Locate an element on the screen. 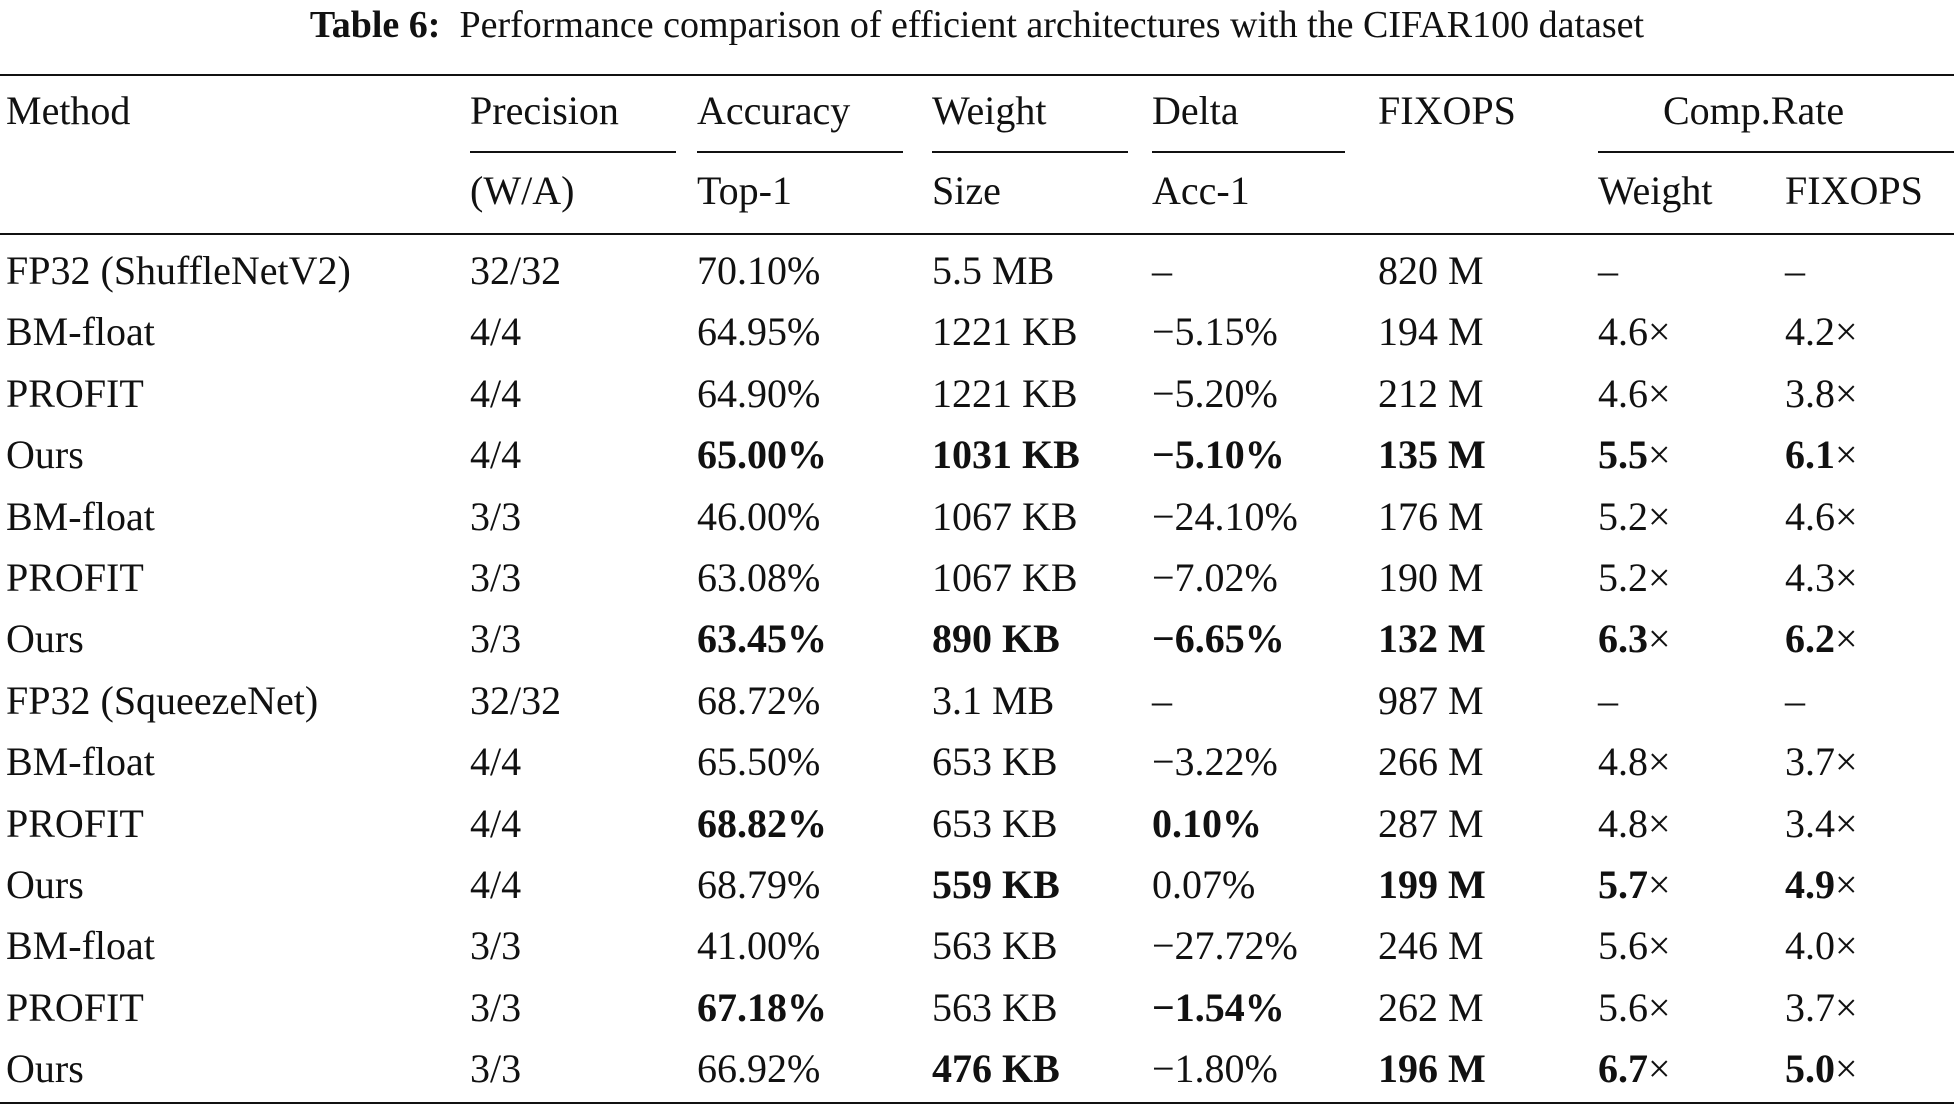  cell-cr_f: 3.7× is located at coordinates (1821, 762).